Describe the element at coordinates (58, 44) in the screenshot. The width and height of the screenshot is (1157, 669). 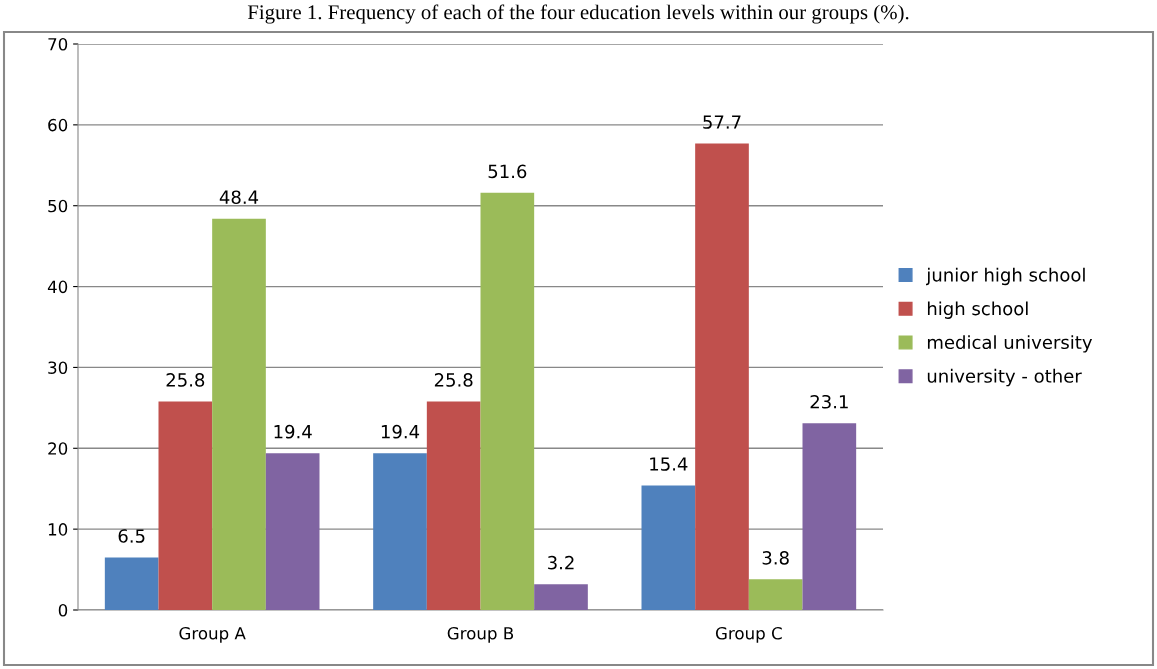
I see `y-tick-label: 70` at that location.